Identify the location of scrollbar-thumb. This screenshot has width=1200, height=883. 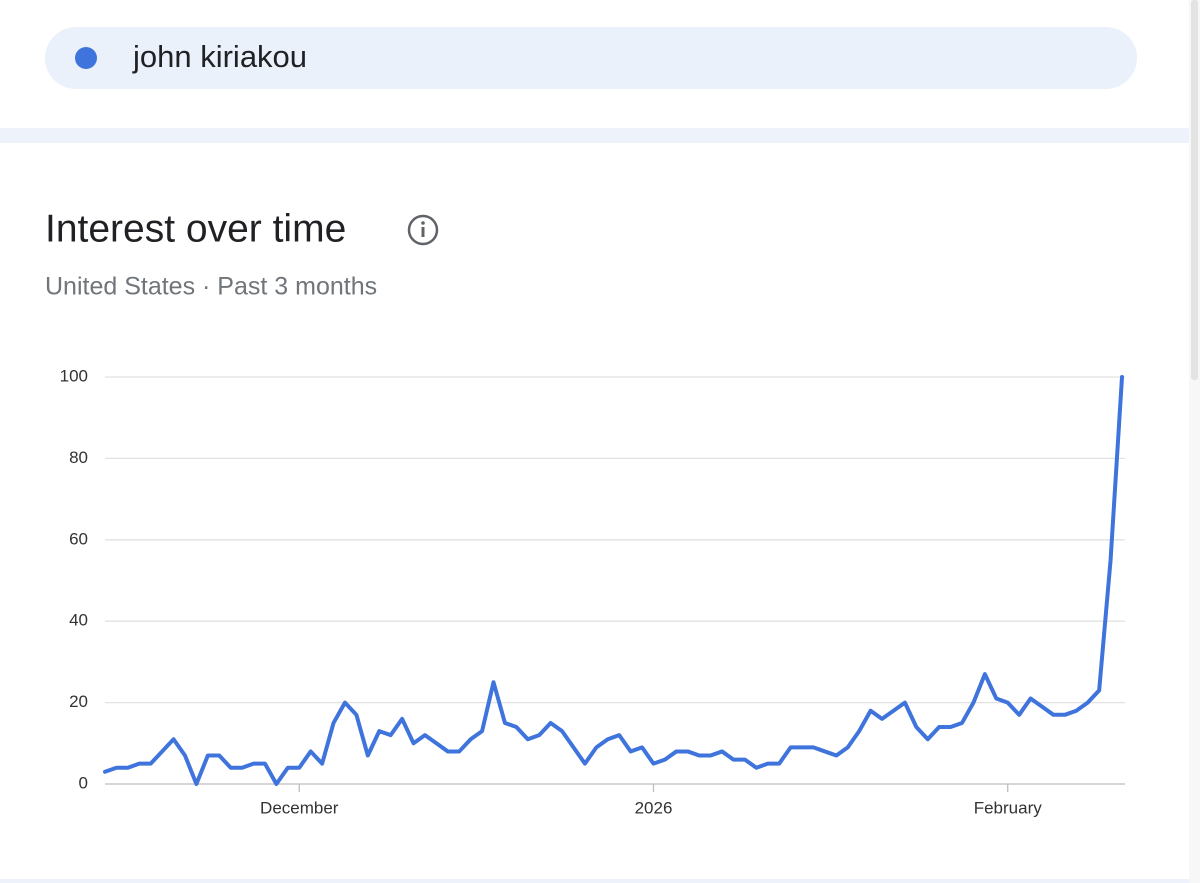
(1194, 190).